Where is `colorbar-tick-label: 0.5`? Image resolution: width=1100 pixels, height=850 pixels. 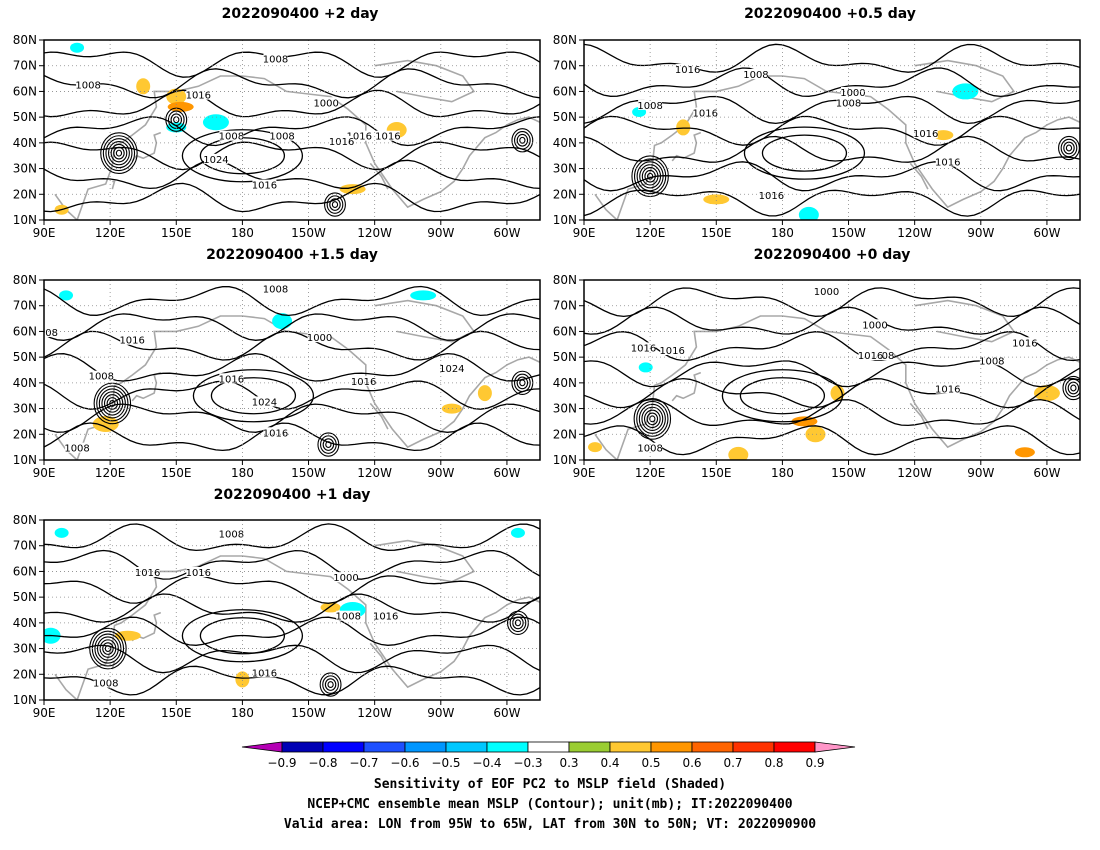 colorbar-tick-label: 0.5 is located at coordinates (650, 763).